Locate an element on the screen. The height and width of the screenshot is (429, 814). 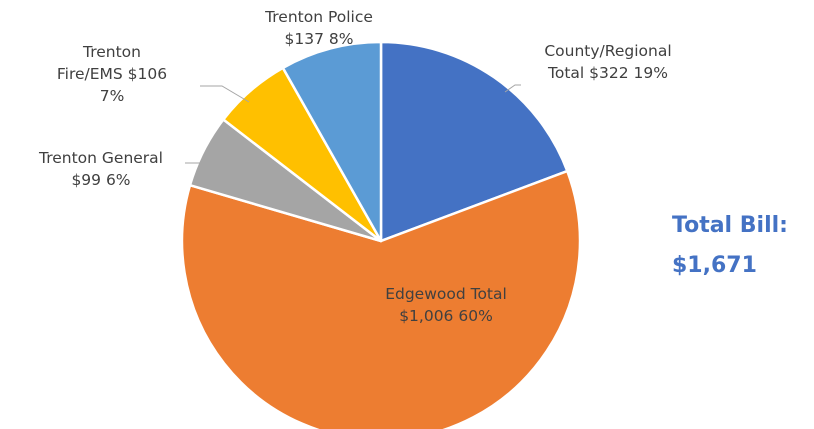
data-label-trenton-general: Trenton General $99 6% is located at coordinates (100, 169).